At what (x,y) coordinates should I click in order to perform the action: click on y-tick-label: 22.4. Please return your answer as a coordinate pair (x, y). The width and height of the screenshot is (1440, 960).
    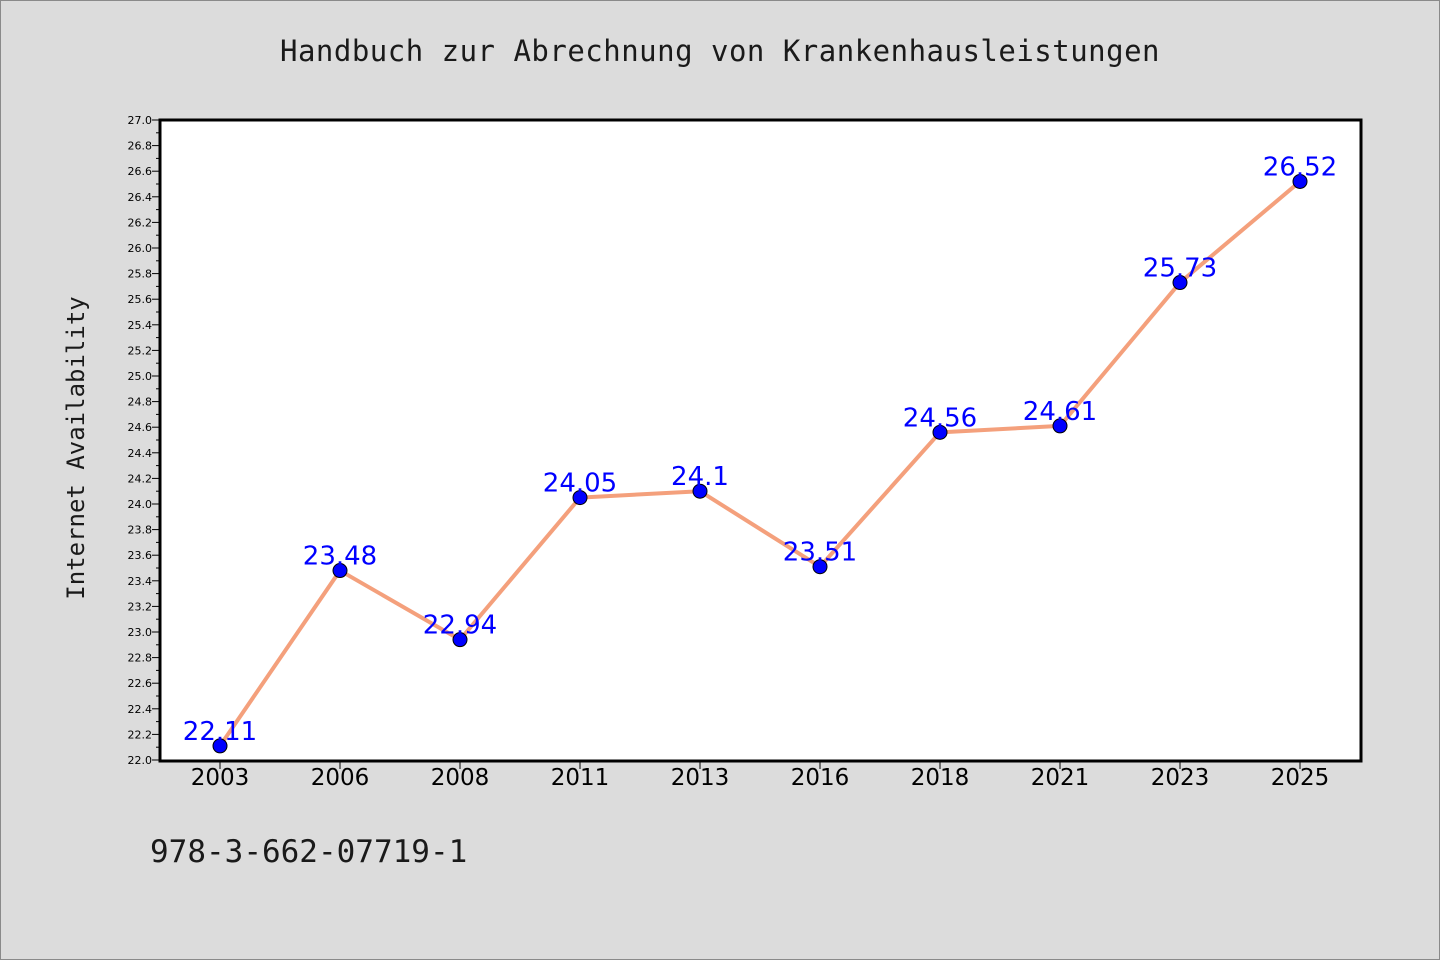
    Looking at the image, I should click on (140, 709).